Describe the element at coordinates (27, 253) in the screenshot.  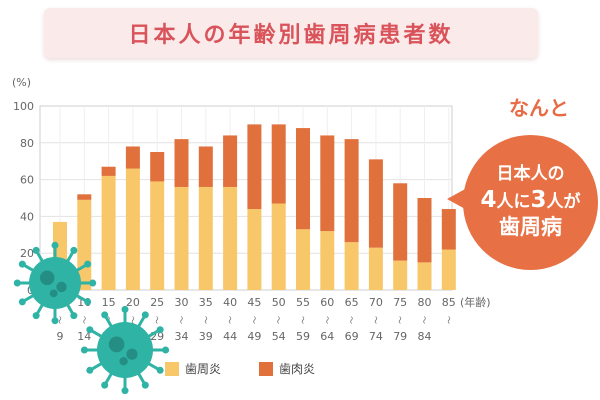
I see `y-tick-label: 20` at that location.